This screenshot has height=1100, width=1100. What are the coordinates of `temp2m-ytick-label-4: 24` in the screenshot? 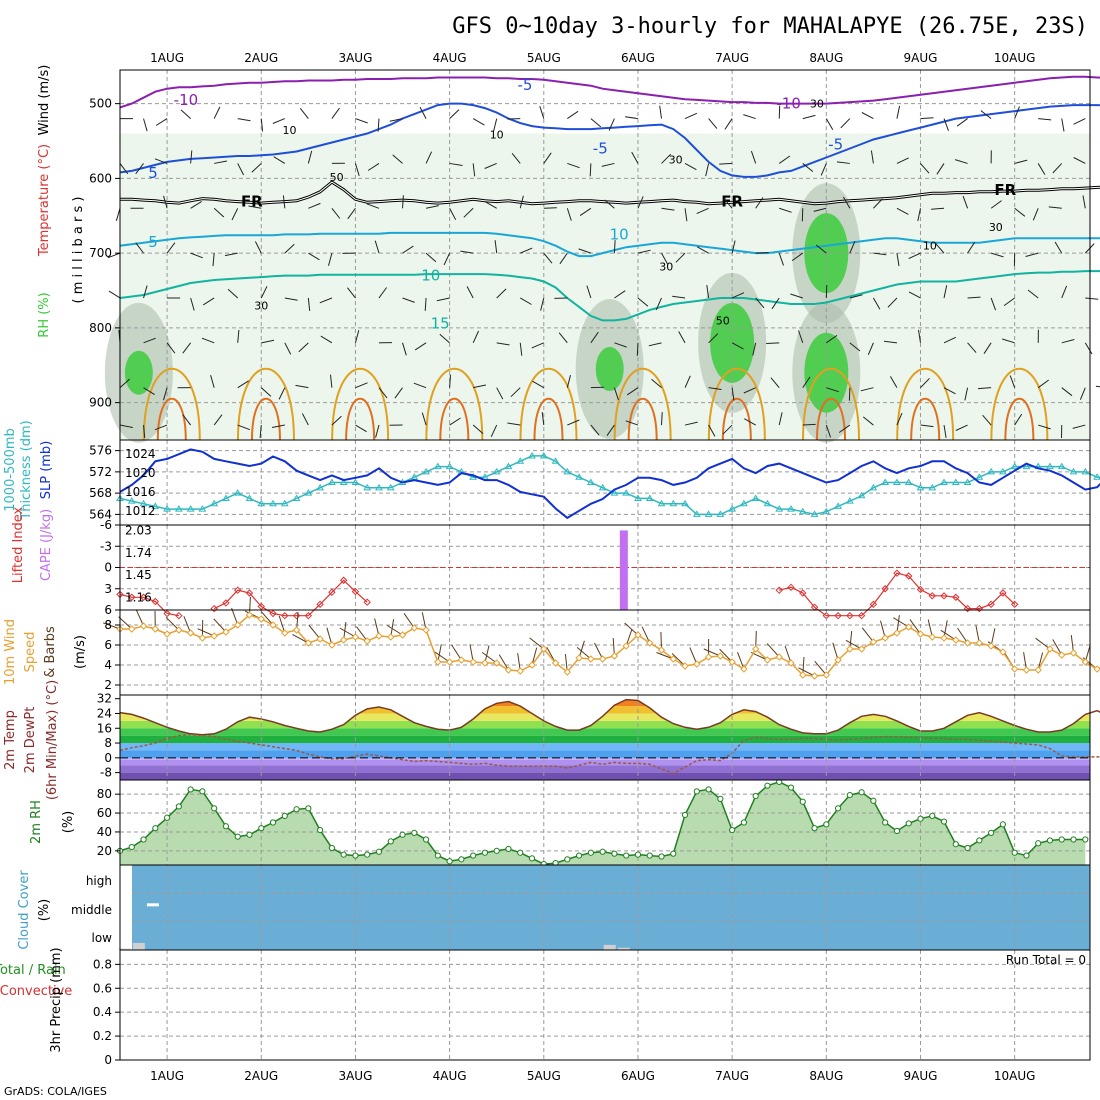 It's located at (104, 713).